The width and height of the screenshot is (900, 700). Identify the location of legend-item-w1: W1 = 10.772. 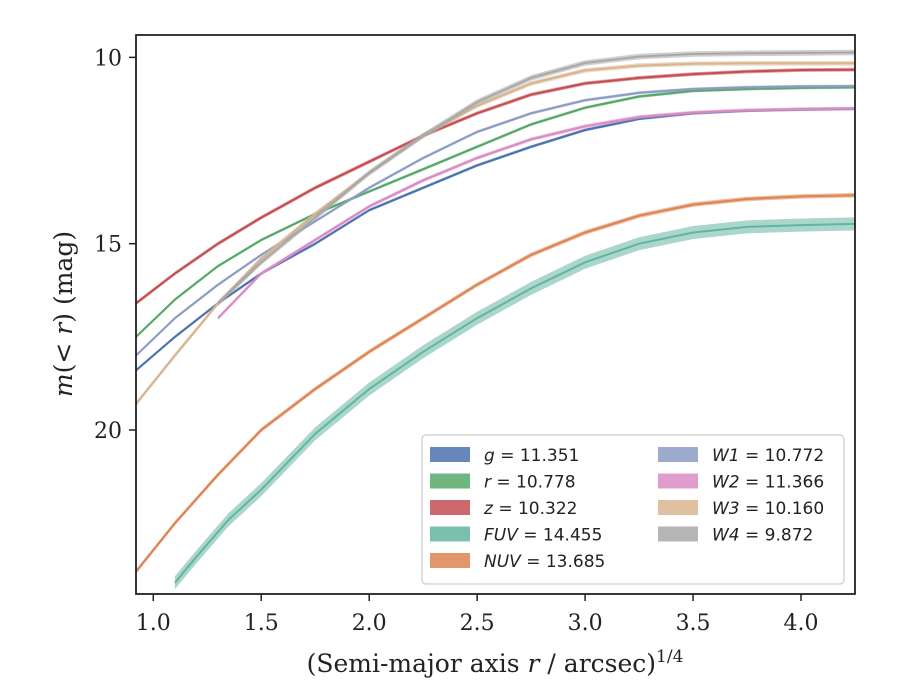
(741, 456).